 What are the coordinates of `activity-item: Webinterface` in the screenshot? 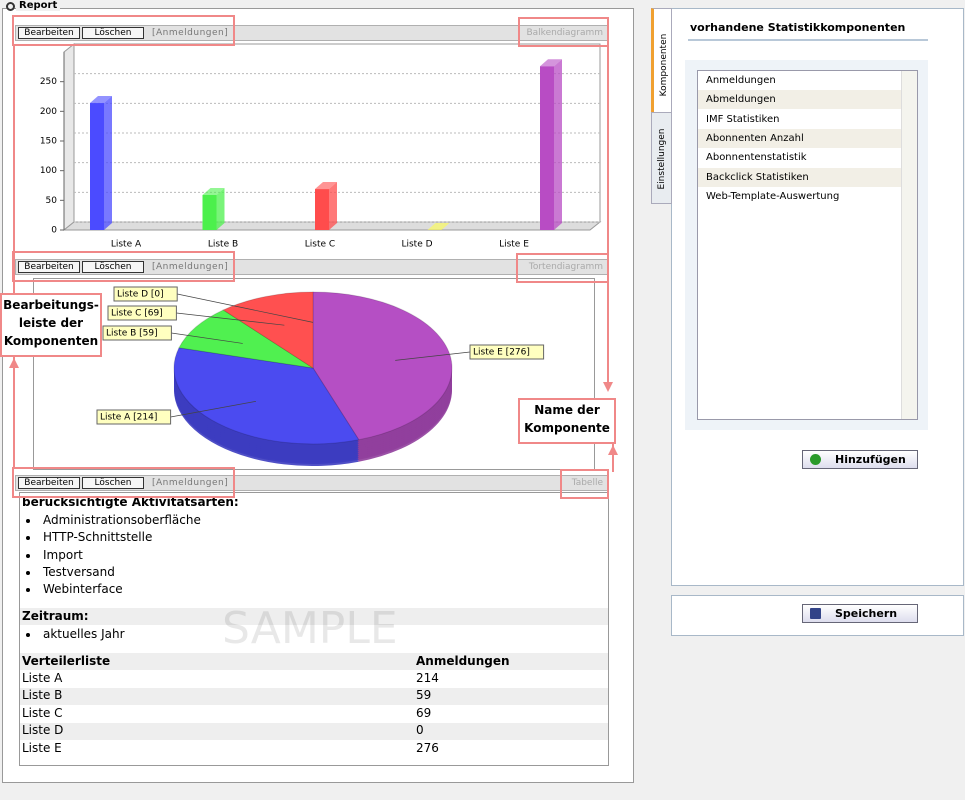 It's located at (74, 589).